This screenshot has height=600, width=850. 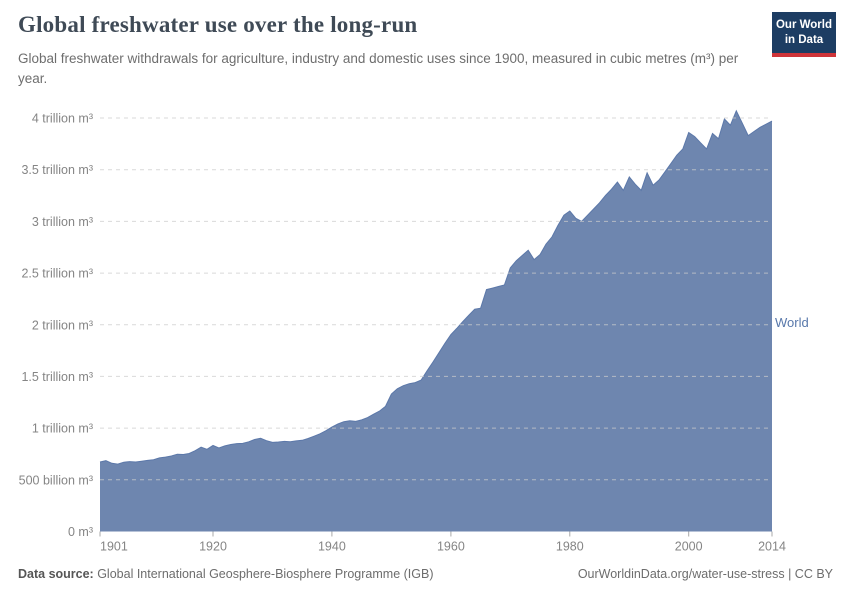 I want to click on y-tick-label: 0 m³, so click(x=80, y=532).